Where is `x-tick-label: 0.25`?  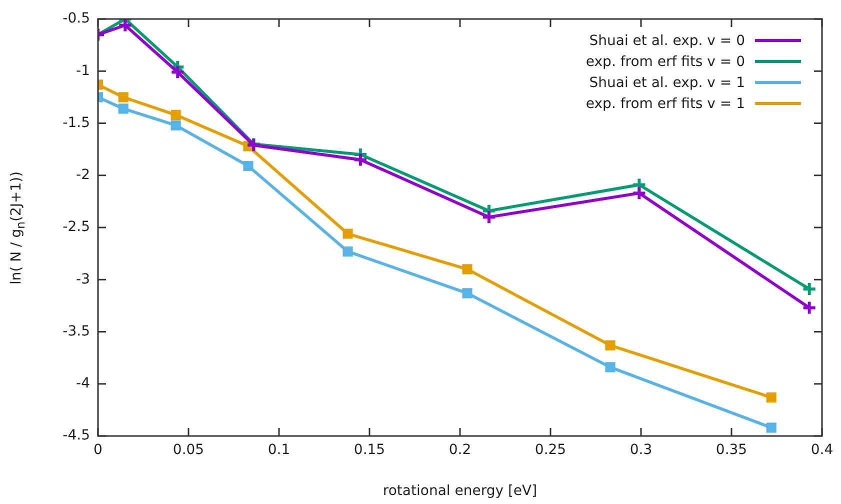
x-tick-label: 0.25 is located at coordinates (550, 450).